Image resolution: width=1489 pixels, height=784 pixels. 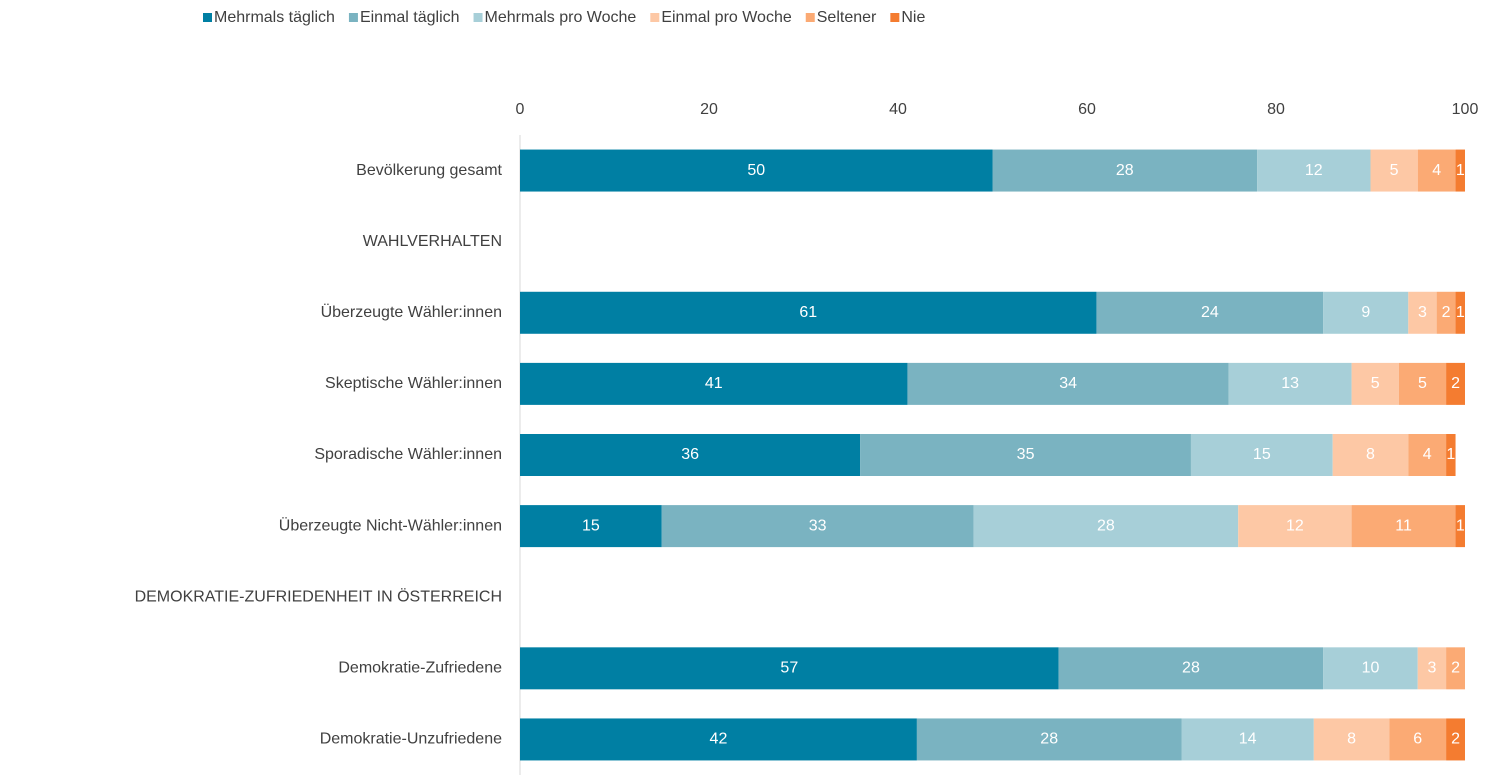 I want to click on value-label: 36, so click(x=690, y=454).